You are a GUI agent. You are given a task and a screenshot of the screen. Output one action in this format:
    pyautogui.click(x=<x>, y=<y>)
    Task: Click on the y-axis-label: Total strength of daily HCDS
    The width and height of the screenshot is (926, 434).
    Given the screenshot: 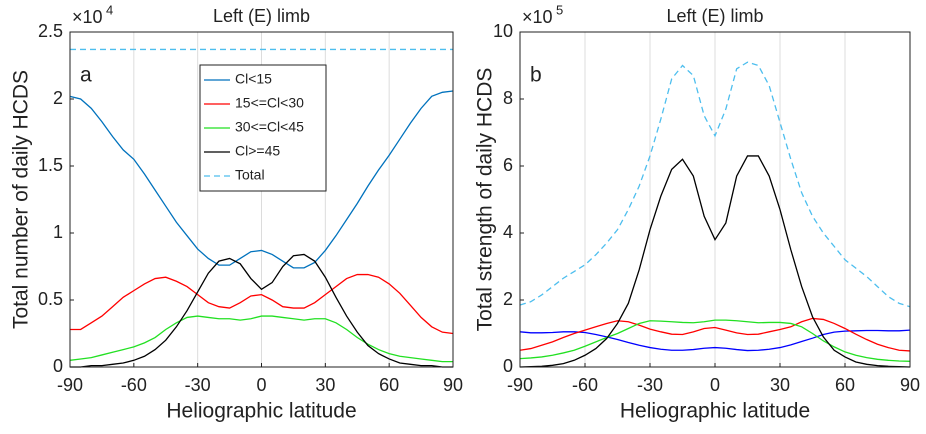 What is the action you would take?
    pyautogui.click(x=485, y=200)
    